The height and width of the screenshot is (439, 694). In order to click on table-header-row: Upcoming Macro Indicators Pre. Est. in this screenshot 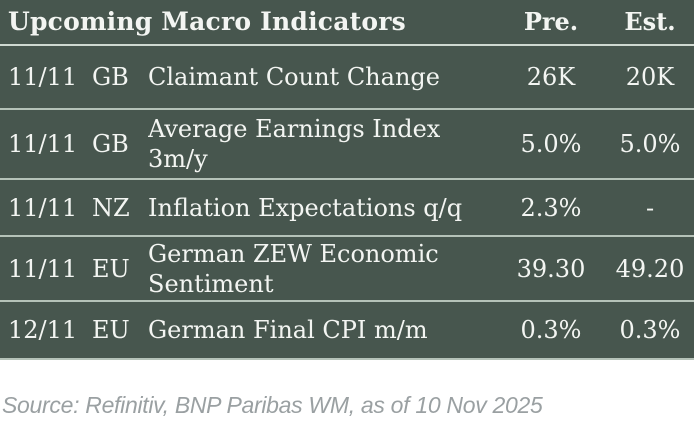, I will do `click(347, 23)`.